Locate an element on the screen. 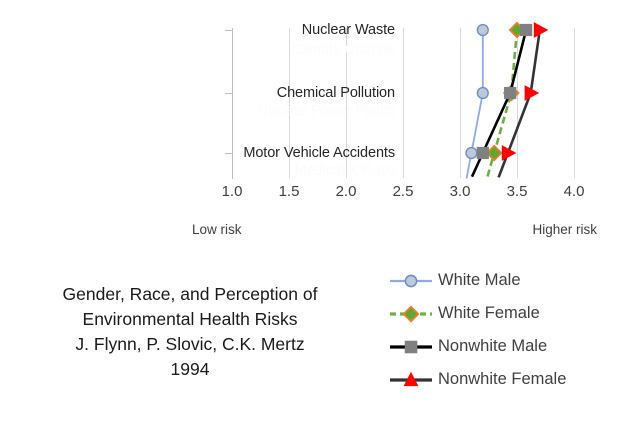 The height and width of the screenshot is (438, 621). legend-label: White Female is located at coordinates (489, 313).